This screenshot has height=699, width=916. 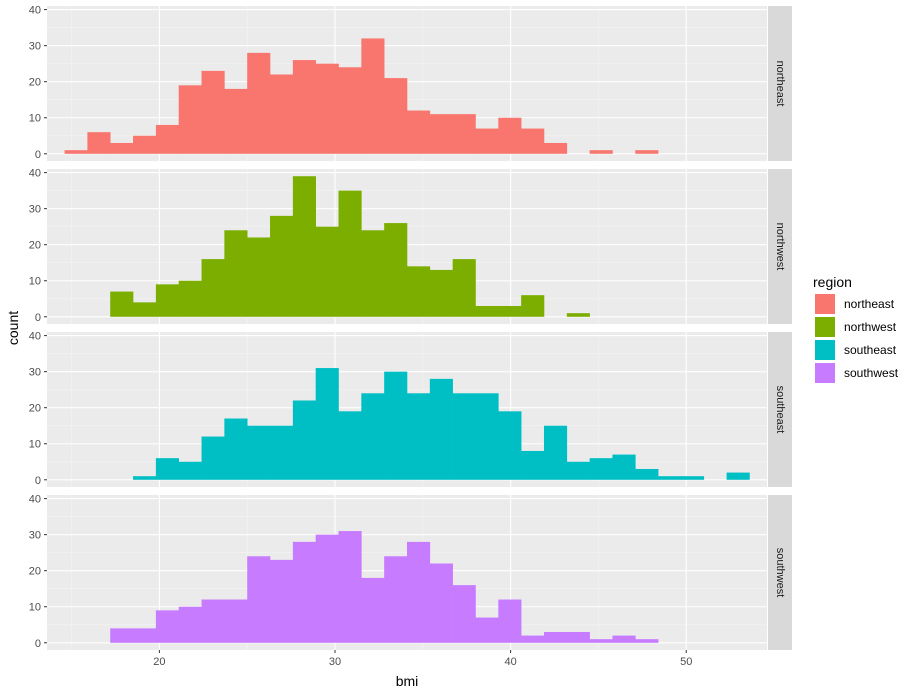 I want to click on facet-strip-label: southwest, so click(x=780, y=573).